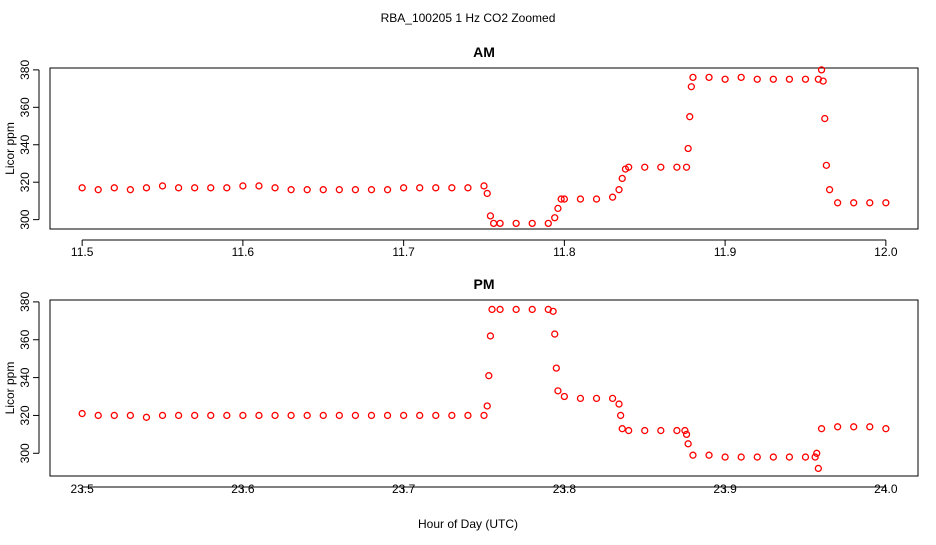 This screenshot has width=936, height=545. I want to click on y-tick-label: 300, so click(25, 219).